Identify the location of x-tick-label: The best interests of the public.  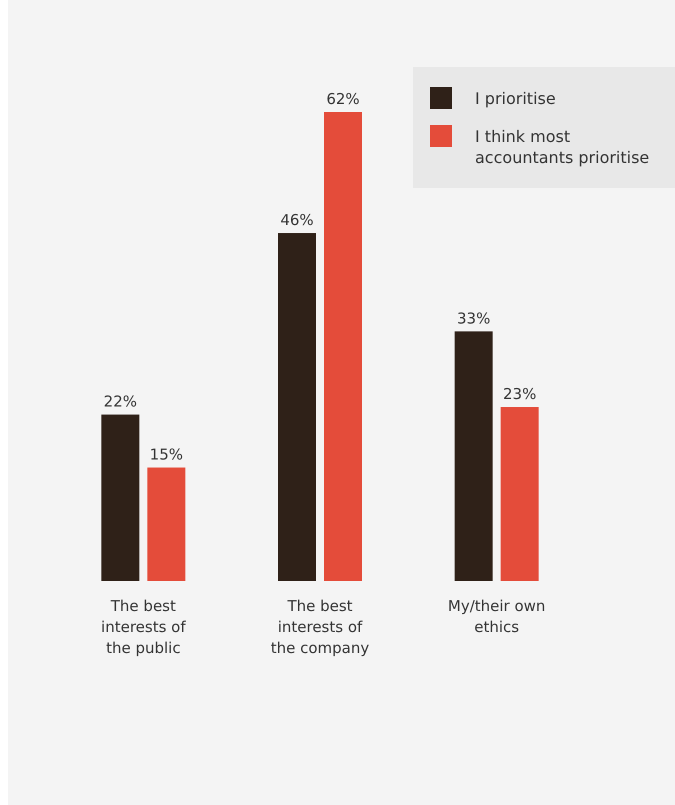
(143, 627).